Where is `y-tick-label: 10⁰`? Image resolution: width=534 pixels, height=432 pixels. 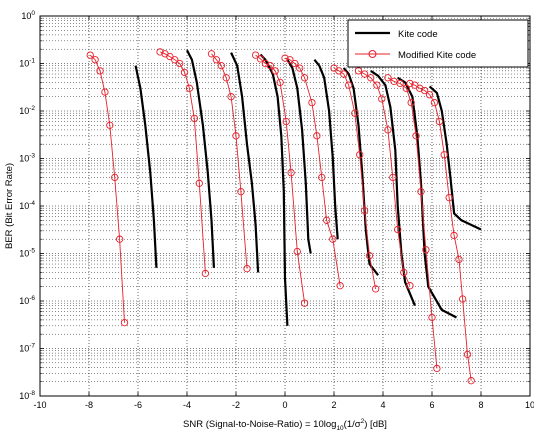 y-tick-label: 10⁰ is located at coordinates (28, 15).